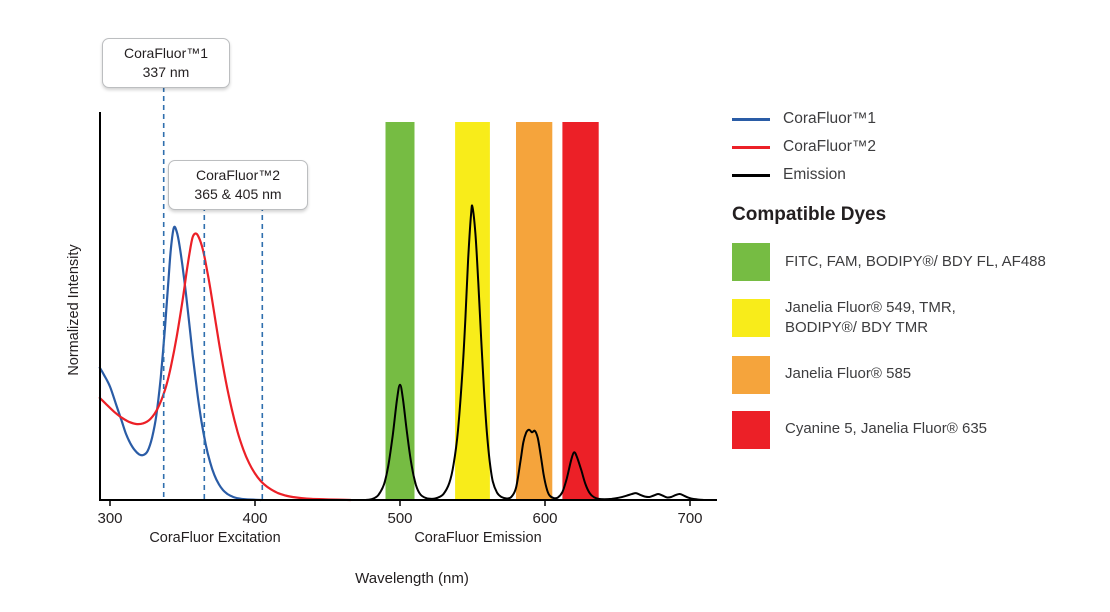 The image size is (1110, 612). Describe the element at coordinates (848, 374) in the screenshot. I see `dye-label: Janelia Fluor® 585` at that location.